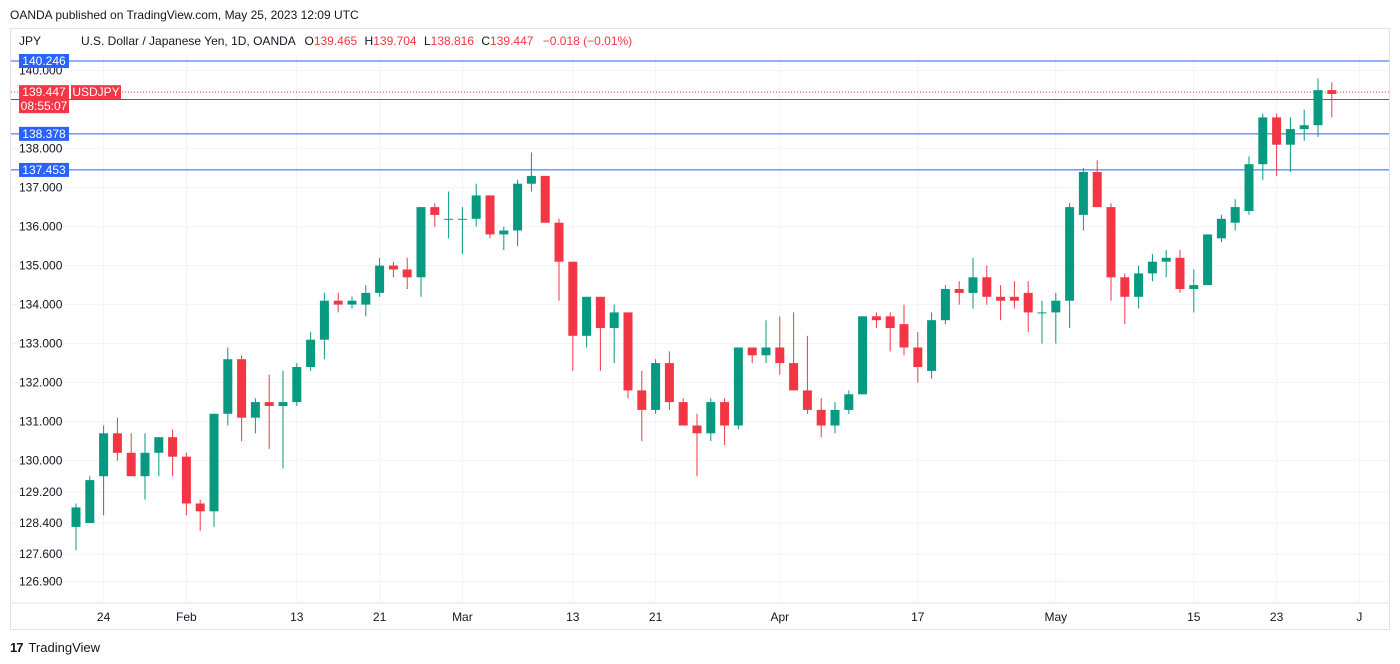 The image size is (1400, 664). What do you see at coordinates (44, 61) in the screenshot?
I see `level-price-tag: 140.246` at bounding box center [44, 61].